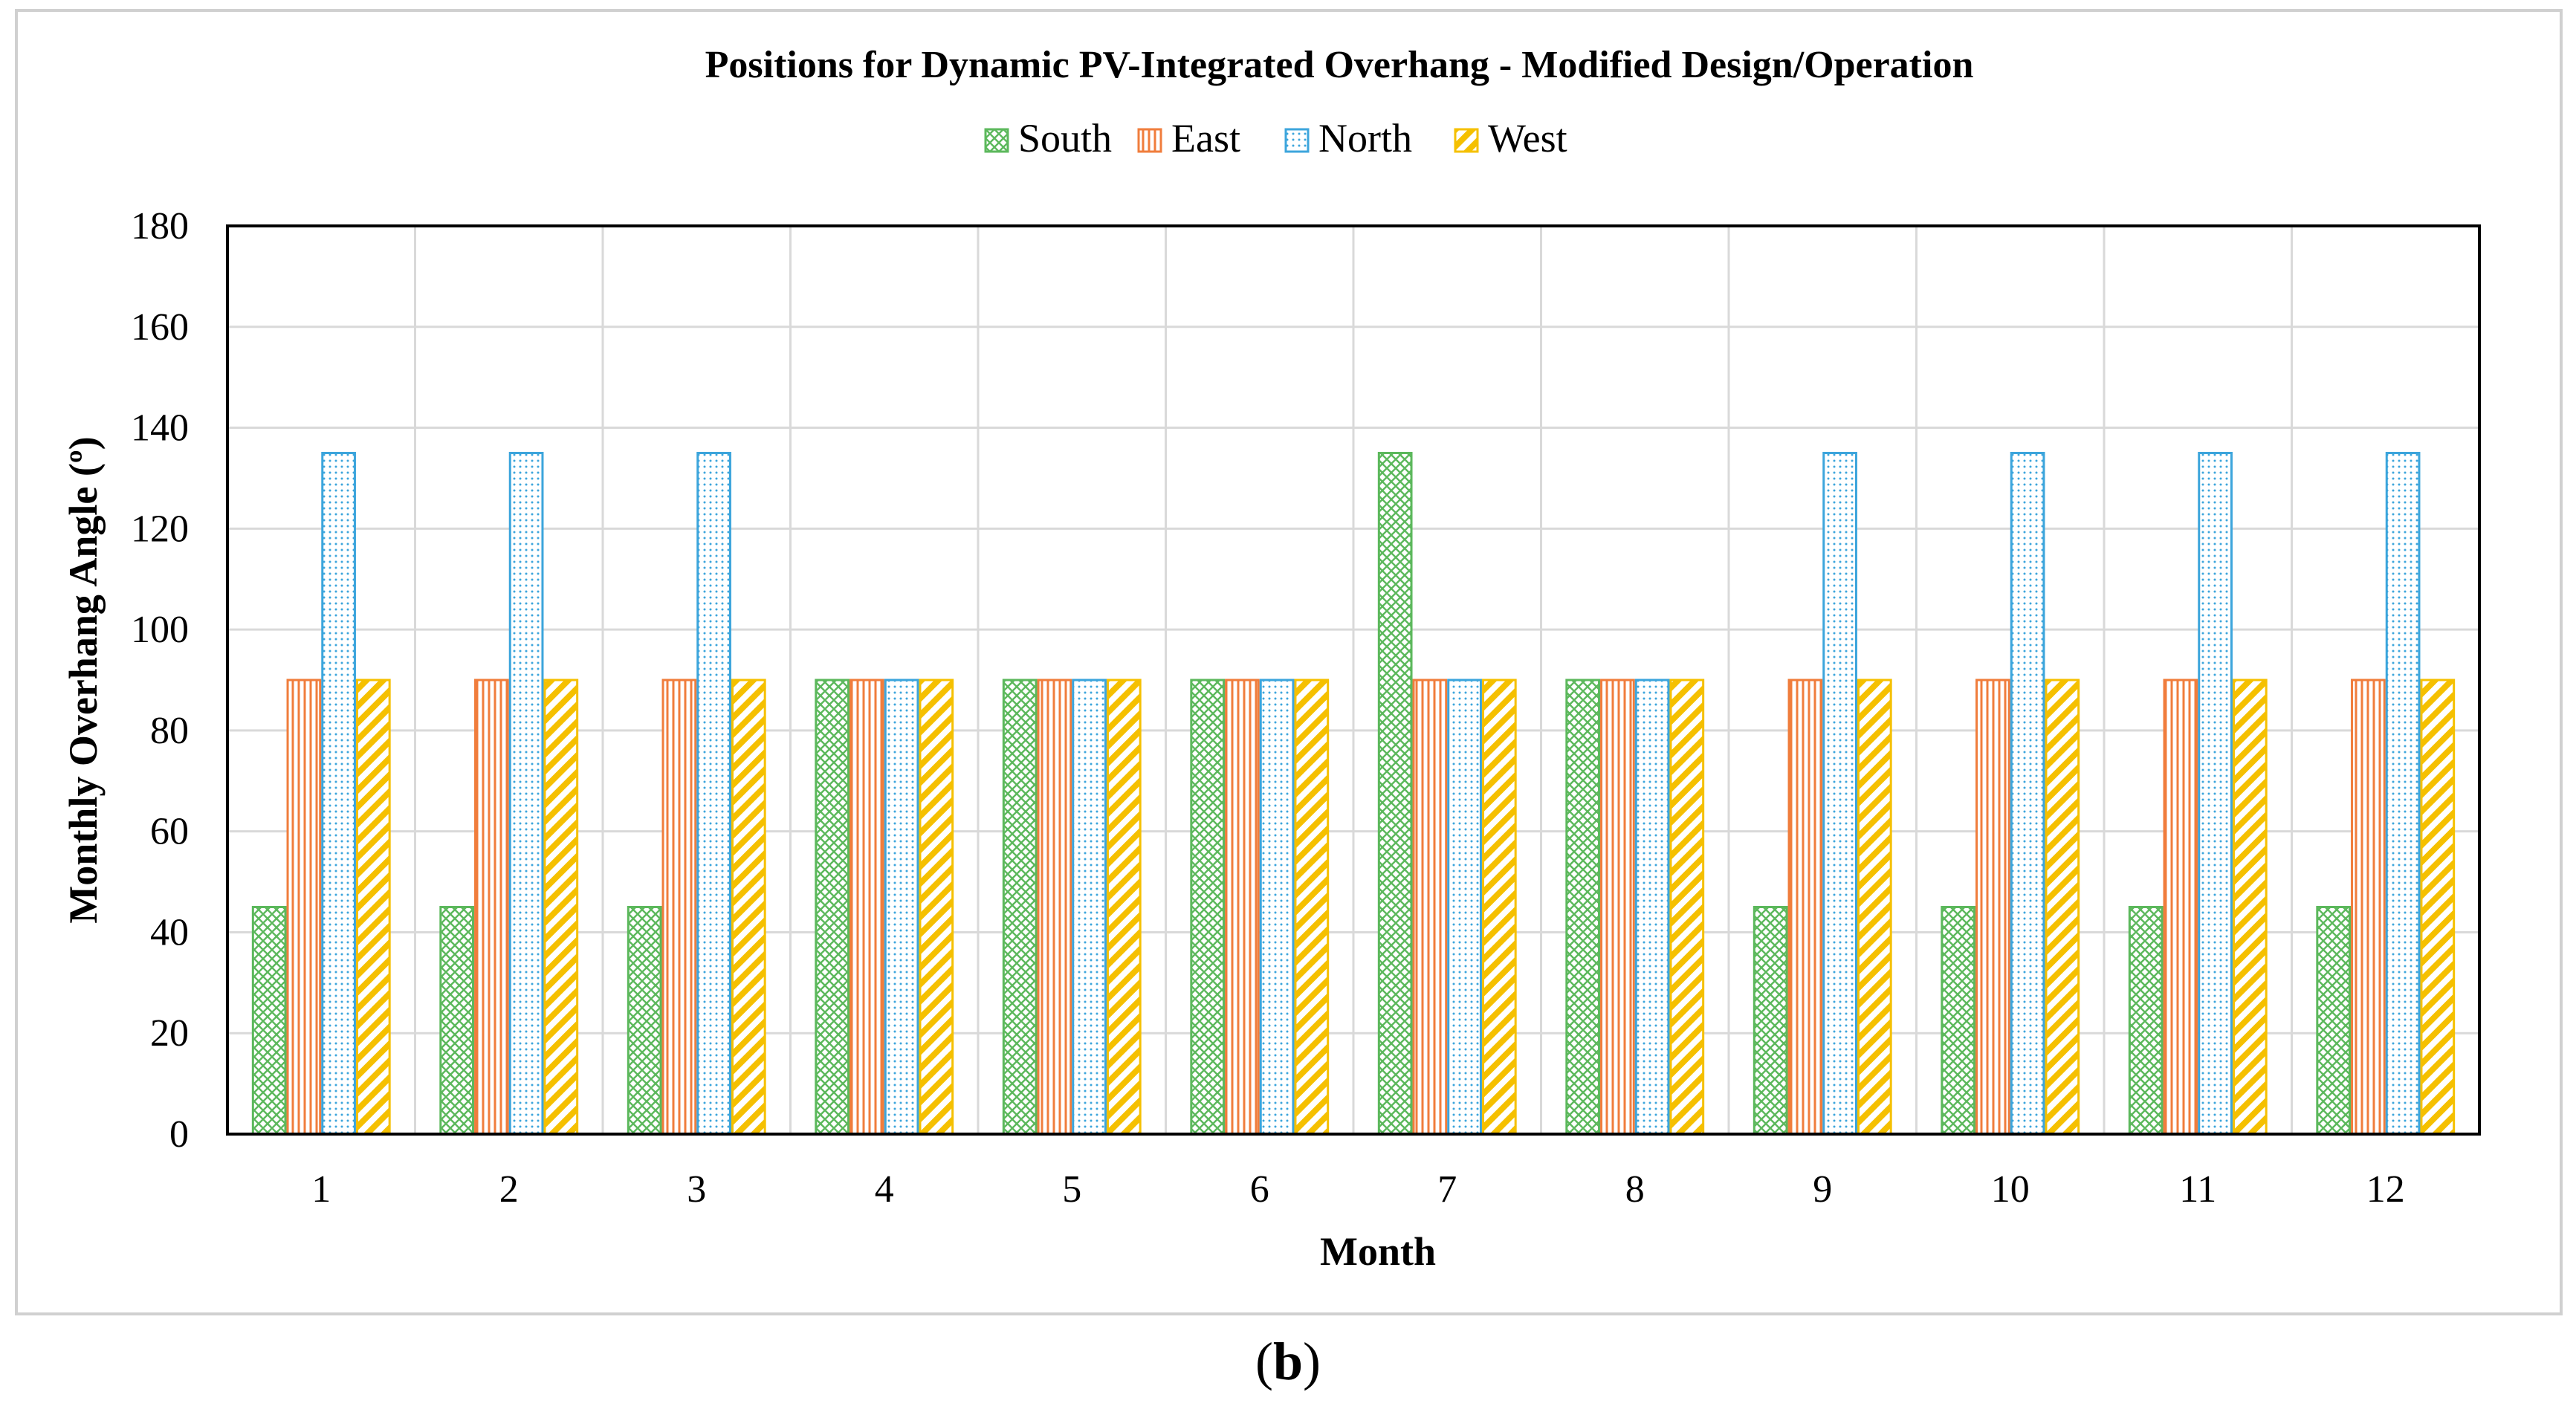 The height and width of the screenshot is (1415, 2576). I want to click on caption-close-paren: ), so click(1312, 1362).